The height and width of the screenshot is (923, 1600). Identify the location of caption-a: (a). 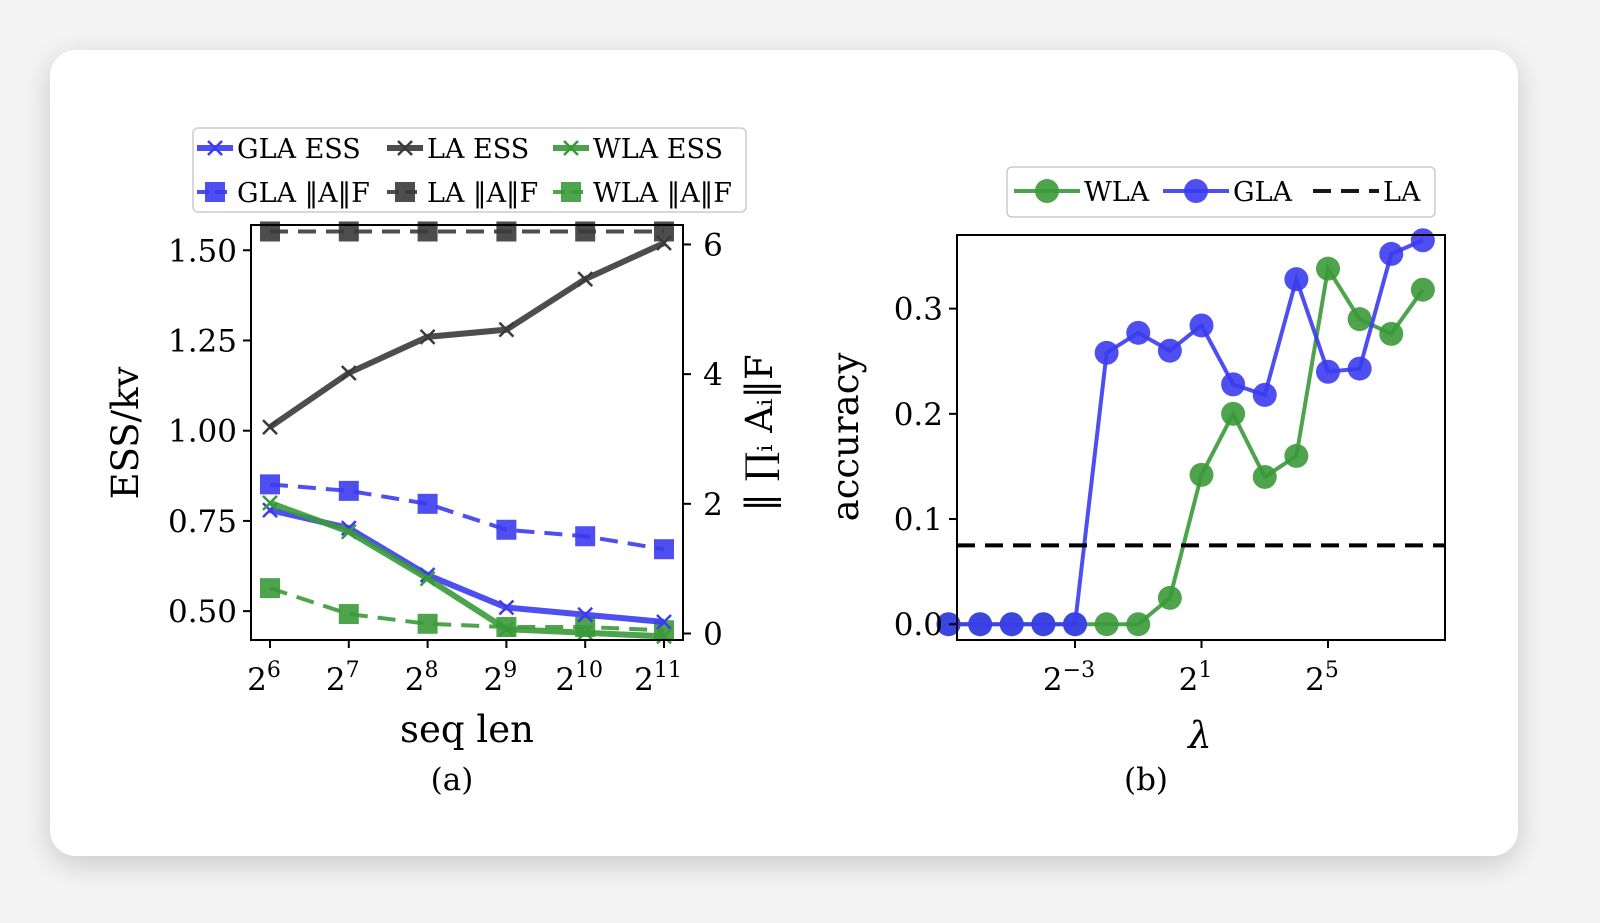
(452, 780).